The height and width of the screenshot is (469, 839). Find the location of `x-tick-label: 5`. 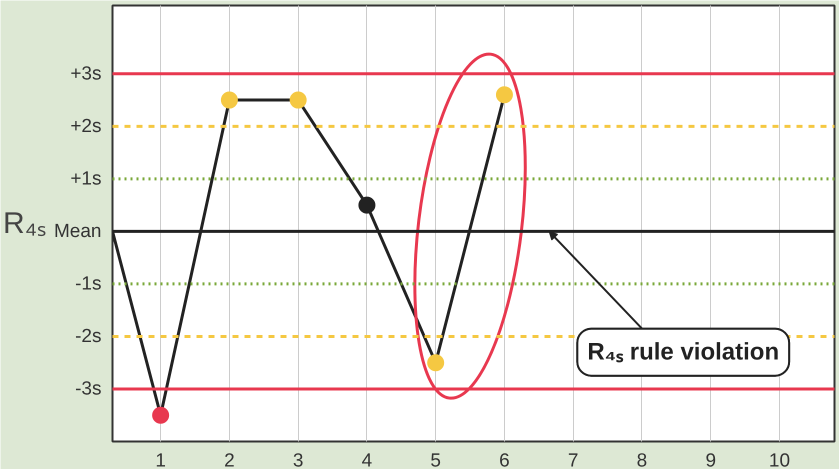

x-tick-label: 5 is located at coordinates (435, 459).